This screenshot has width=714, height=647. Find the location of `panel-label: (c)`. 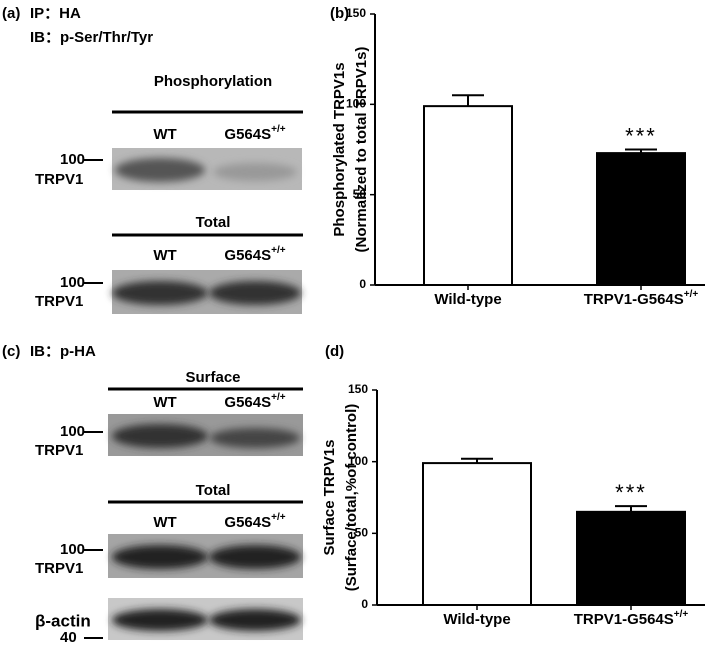

panel-label: (c) is located at coordinates (11, 351).